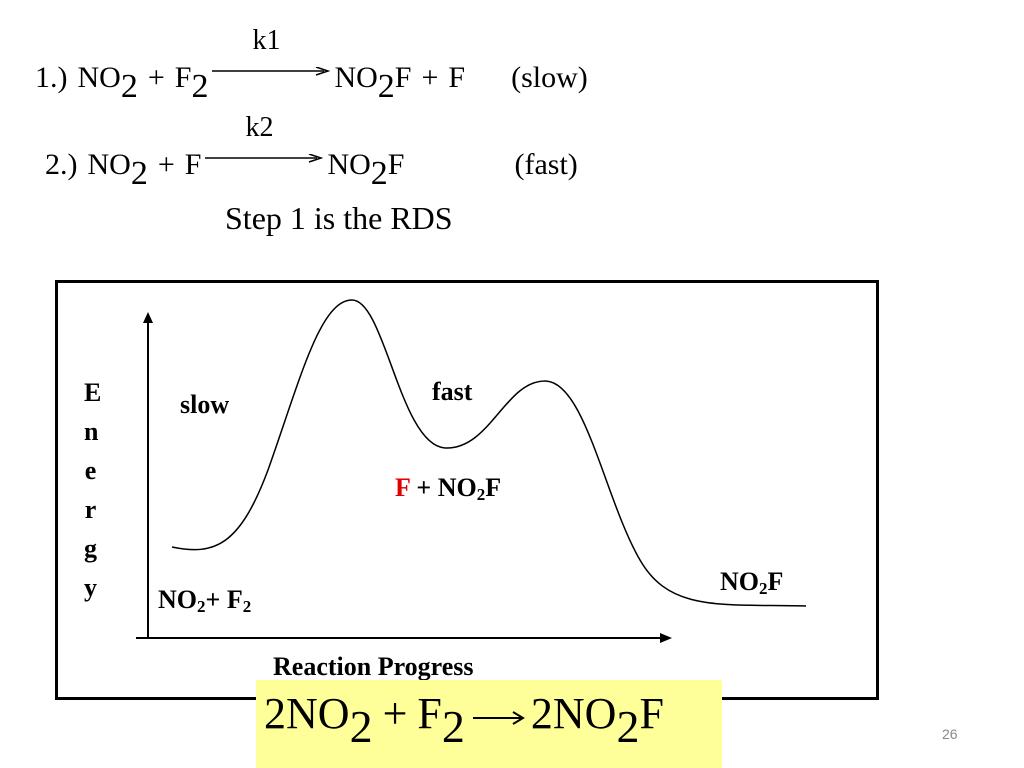 The image size is (1024, 768). Describe the element at coordinates (148, 317) in the screenshot. I see `y-arrow` at that location.